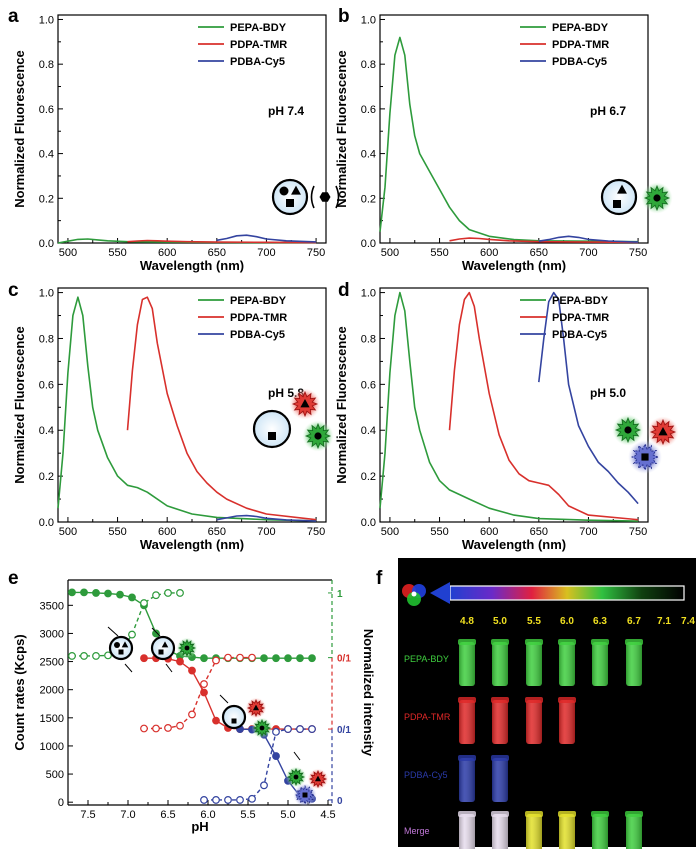 This screenshot has width=700, height=849. I want to click on x-tick-label: 600, so click(489, 253).